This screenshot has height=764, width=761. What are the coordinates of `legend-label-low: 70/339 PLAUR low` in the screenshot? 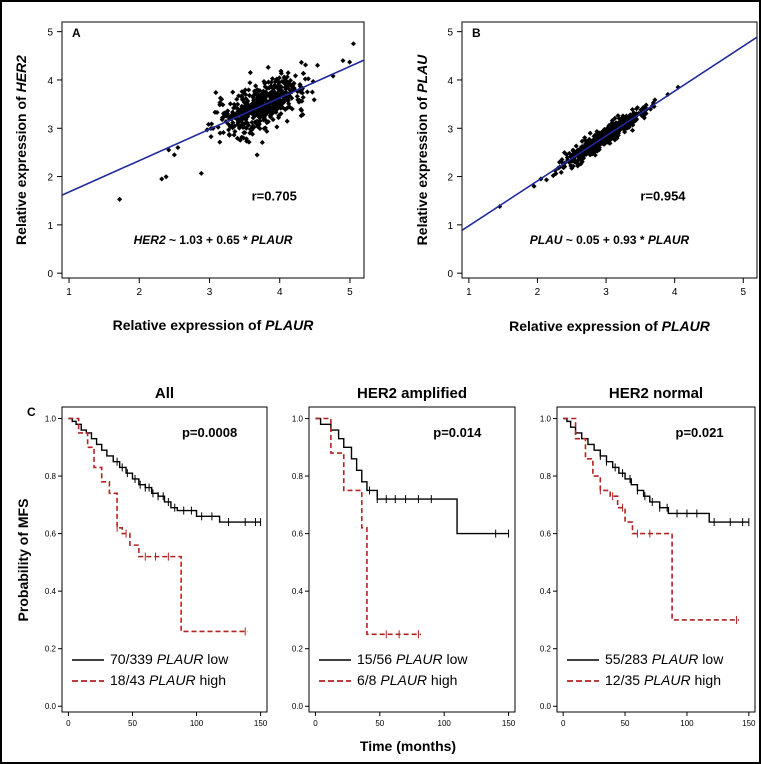 It's located at (169, 659).